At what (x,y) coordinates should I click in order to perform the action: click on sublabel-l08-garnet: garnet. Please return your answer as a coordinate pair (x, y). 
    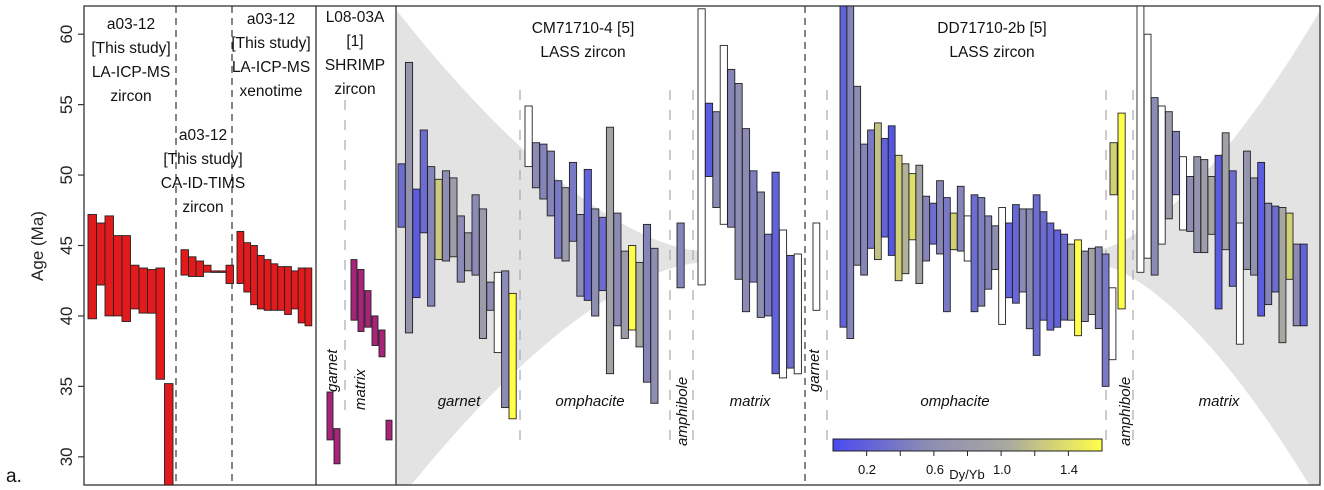
    Looking at the image, I should click on (332, 370).